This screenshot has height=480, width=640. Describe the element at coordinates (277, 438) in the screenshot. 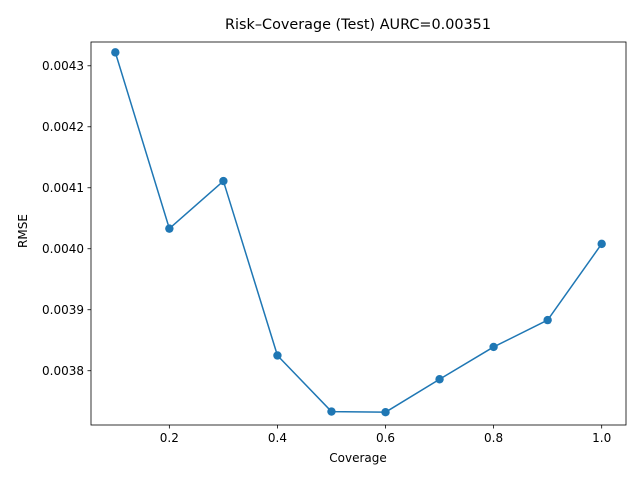

I see `x-tick-label: 0.4` at that location.